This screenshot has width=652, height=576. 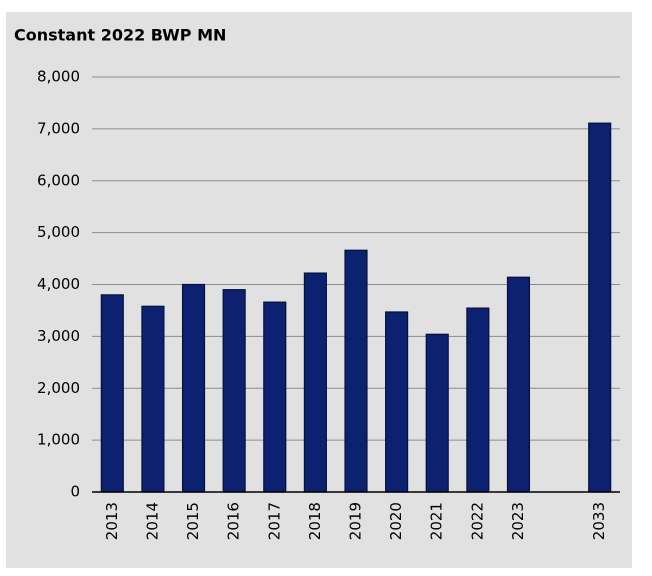 What do you see at coordinates (58, 440) in the screenshot?
I see `y-tick-label: 1,000` at bounding box center [58, 440].